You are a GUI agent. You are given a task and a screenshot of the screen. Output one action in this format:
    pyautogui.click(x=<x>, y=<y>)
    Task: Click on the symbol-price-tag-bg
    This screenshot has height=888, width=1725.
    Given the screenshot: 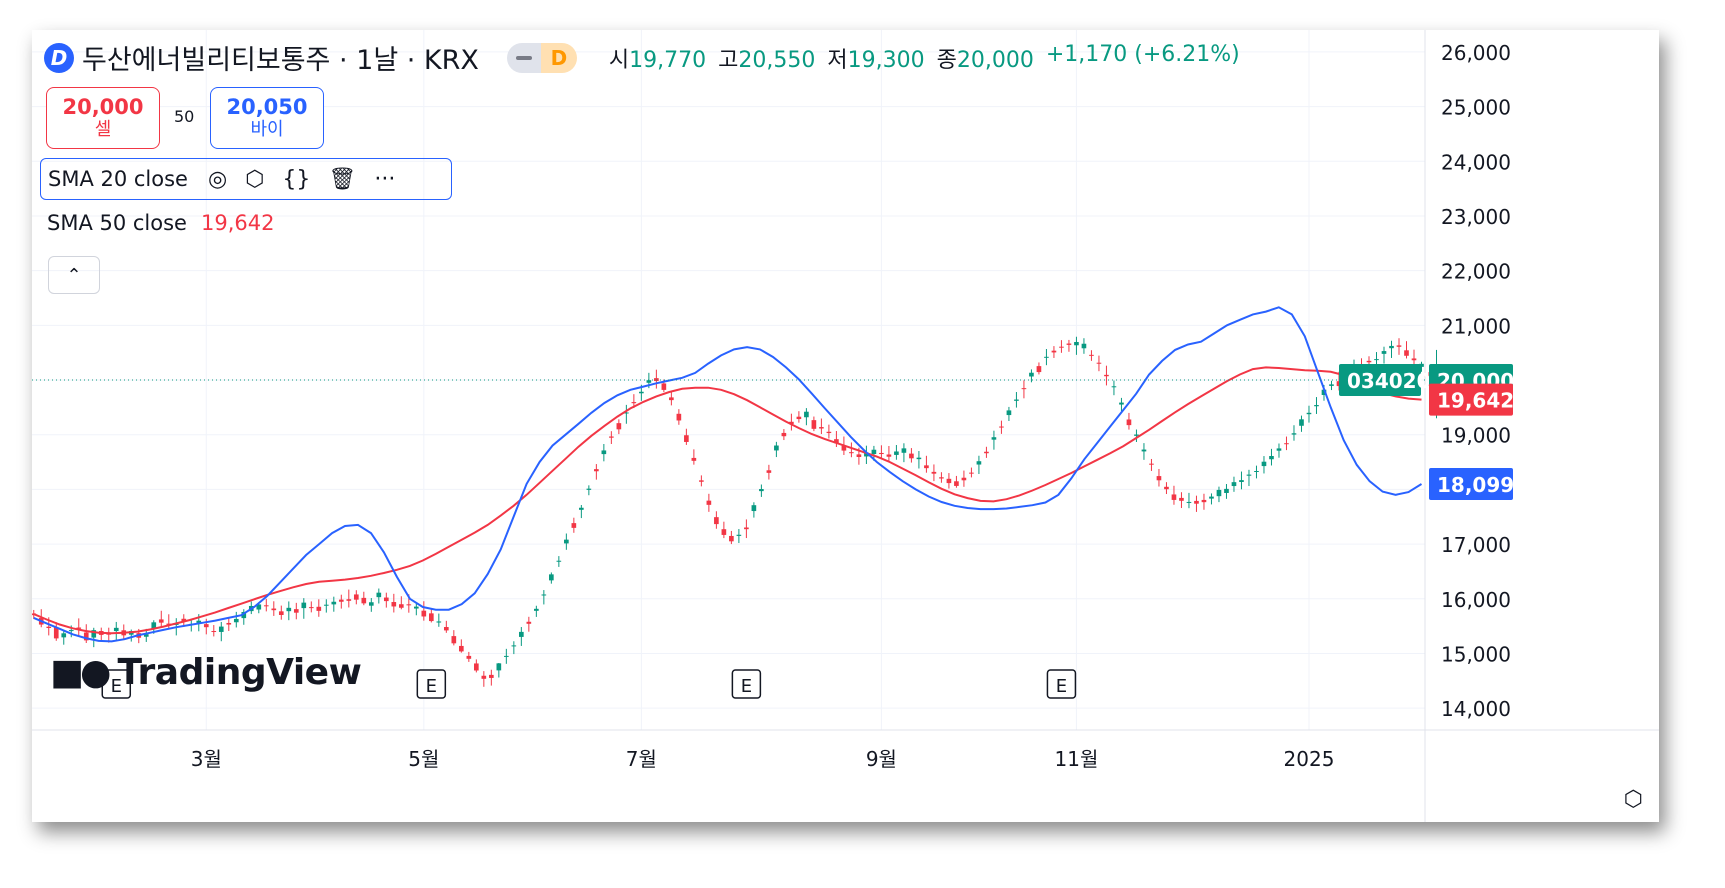 What is the action you would take?
    pyautogui.click(x=1380, y=380)
    